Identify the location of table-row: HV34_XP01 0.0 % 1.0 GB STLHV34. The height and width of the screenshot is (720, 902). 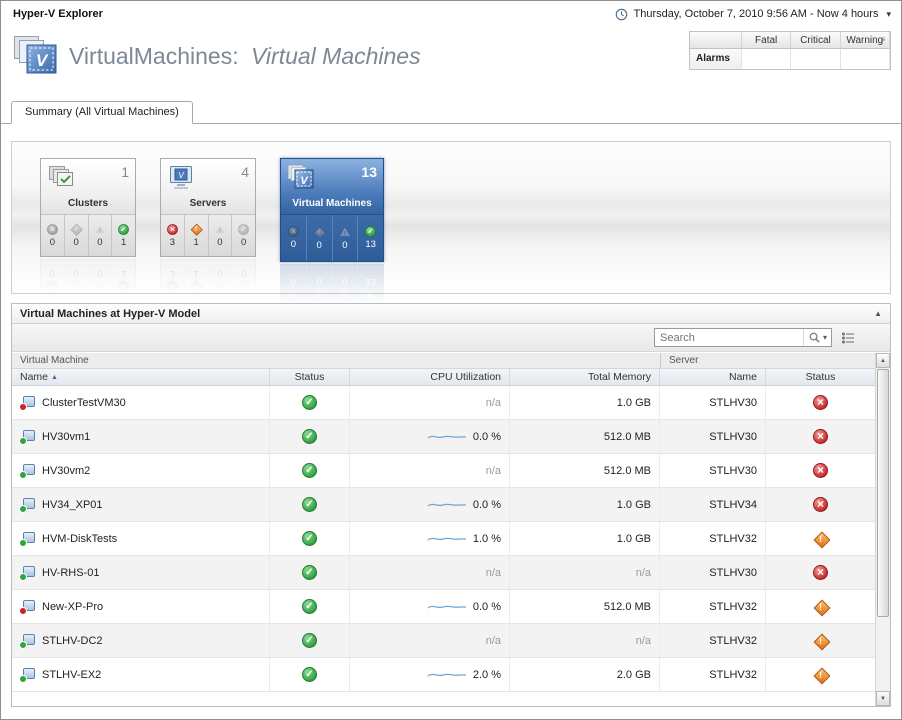
(443, 505).